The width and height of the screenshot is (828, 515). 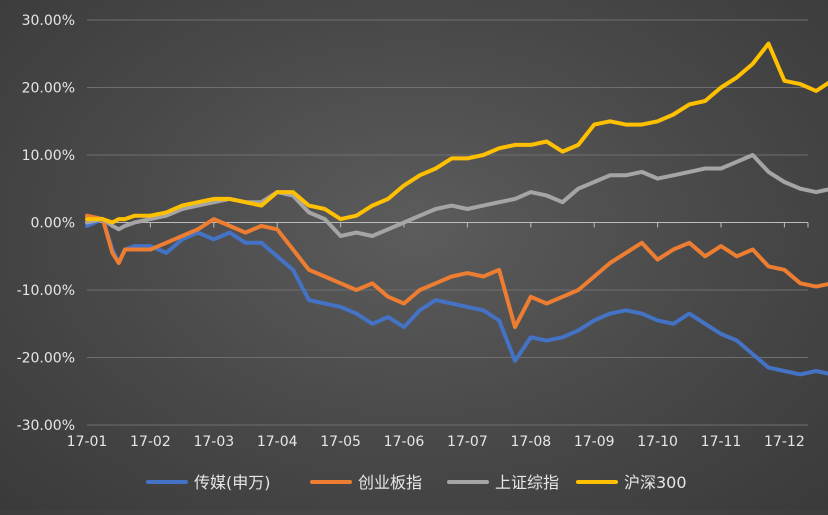 I want to click on legend-item-3: 上证综指, so click(x=503, y=482).